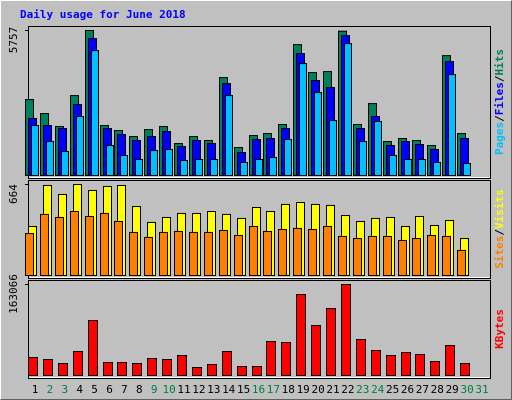 This screenshot has height=400, width=512. I want to click on x-tick-label: 1, so click(35, 389).